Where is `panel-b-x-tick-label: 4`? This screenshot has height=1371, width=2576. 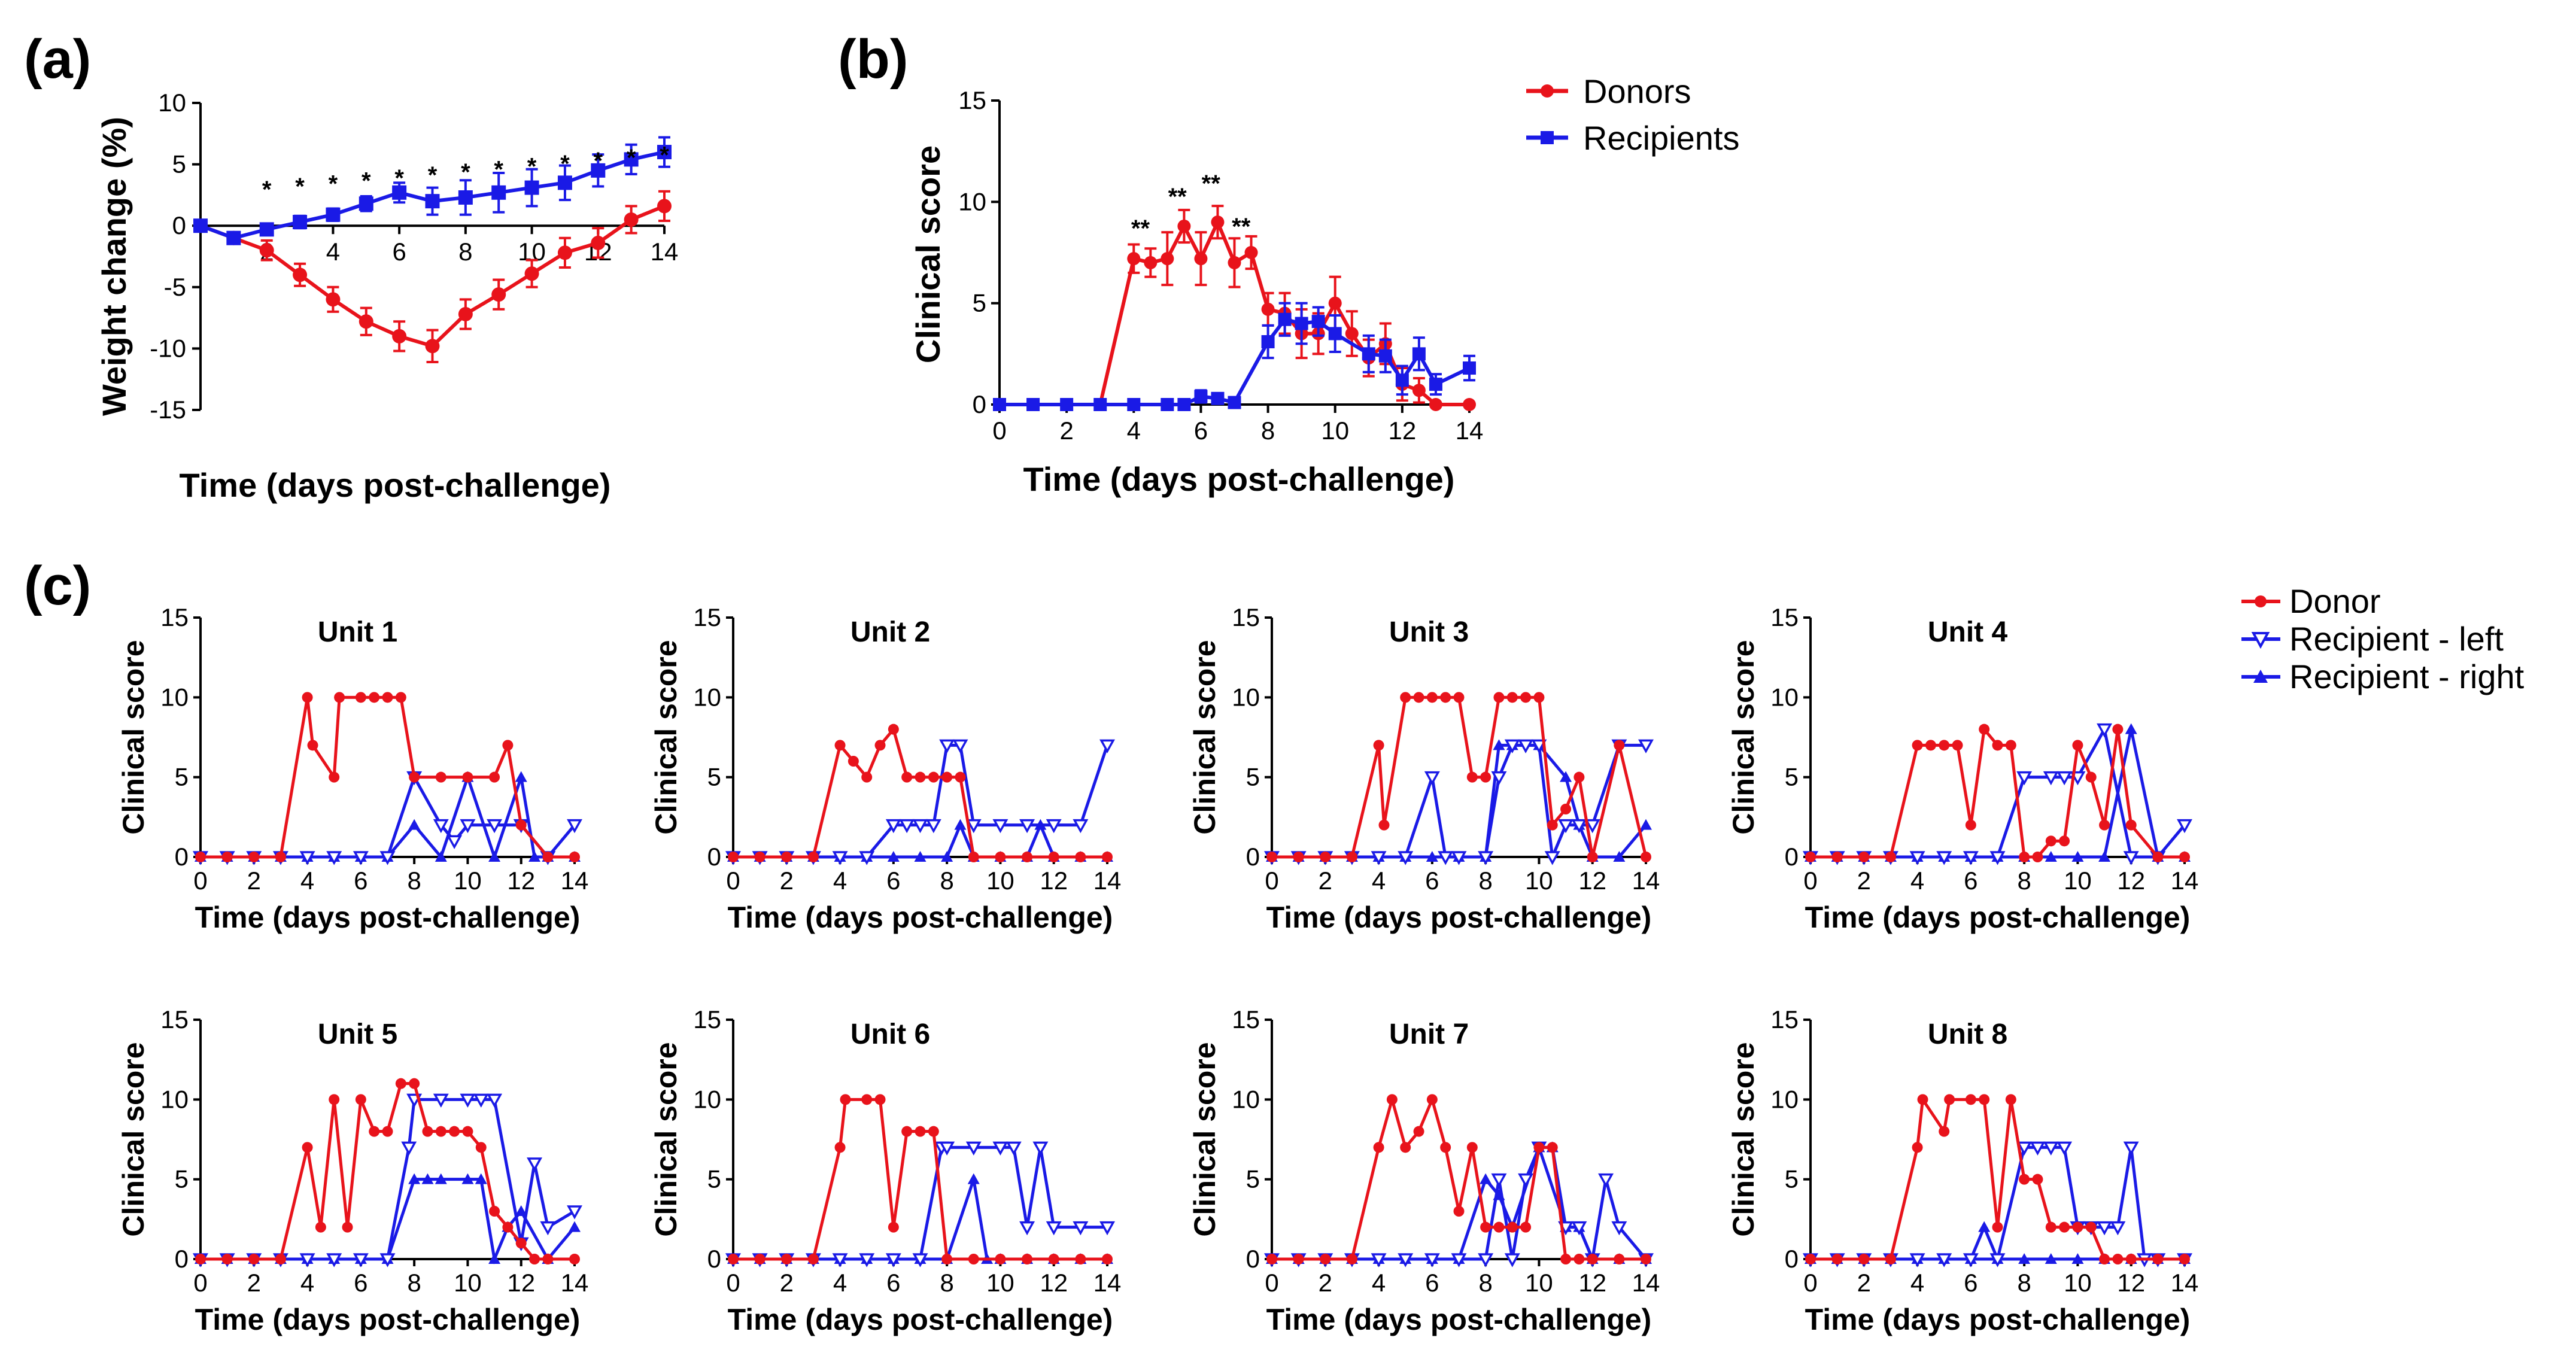 panel-b-x-tick-label: 4 is located at coordinates (1134, 431).